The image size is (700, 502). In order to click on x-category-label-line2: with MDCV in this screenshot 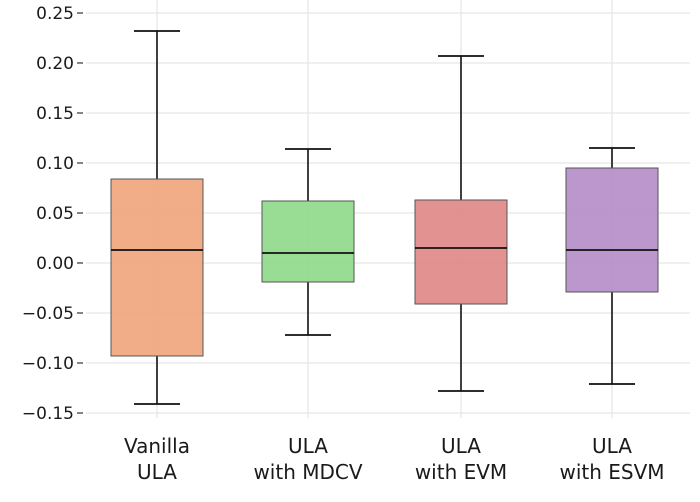, I will do `click(307, 472)`.